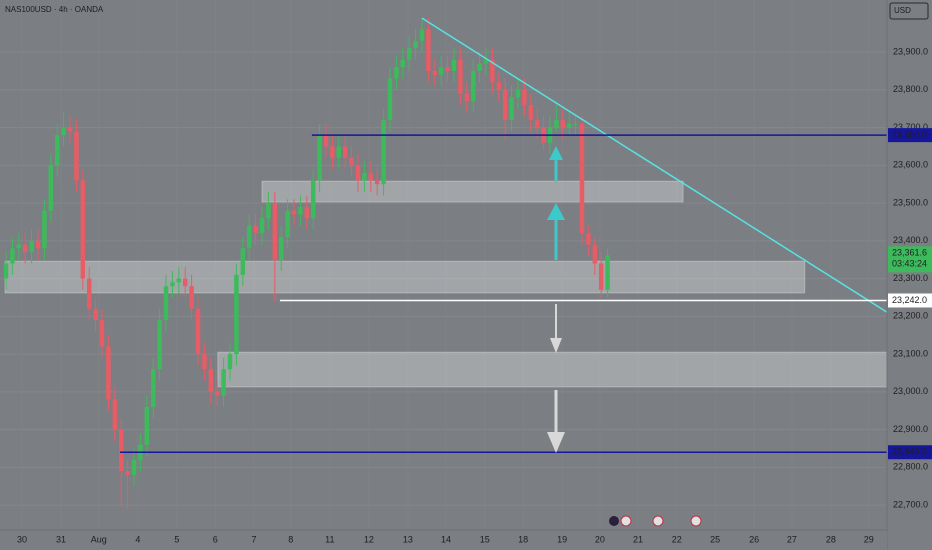  I want to click on last-price: 23,361.6, so click(909, 253).